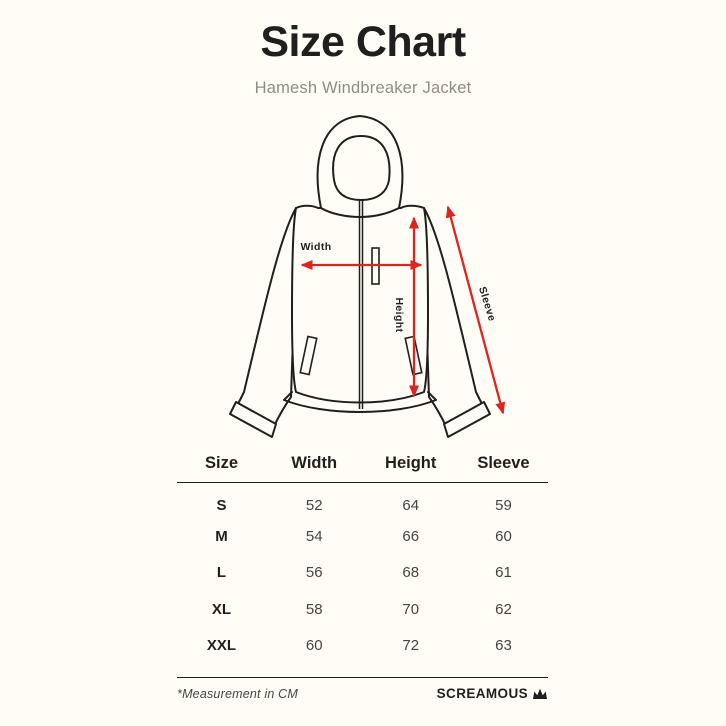  I want to click on crown-icon, so click(540, 693).